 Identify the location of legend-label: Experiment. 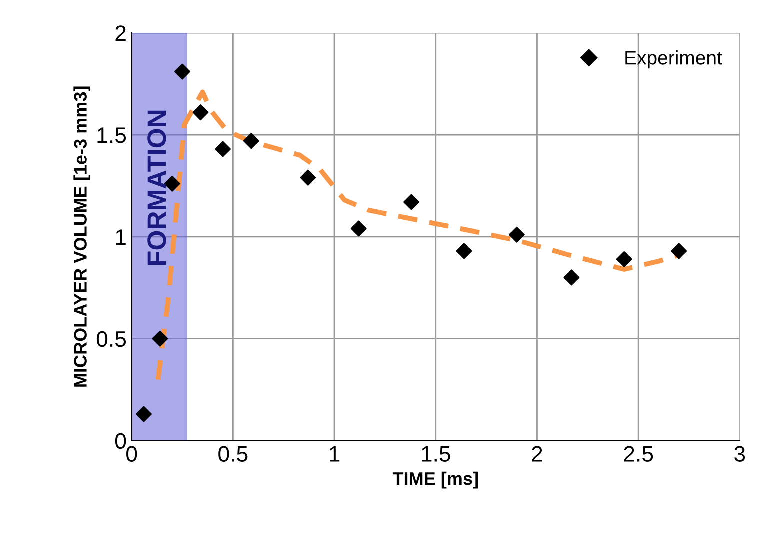
(674, 59).